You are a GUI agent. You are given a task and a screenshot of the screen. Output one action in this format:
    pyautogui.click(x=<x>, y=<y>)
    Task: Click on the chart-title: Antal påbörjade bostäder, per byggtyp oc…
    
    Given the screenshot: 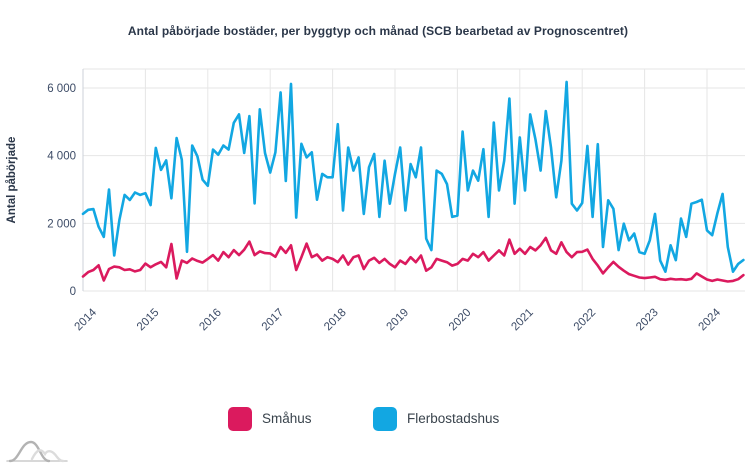 What is the action you would take?
    pyautogui.click(x=378, y=31)
    